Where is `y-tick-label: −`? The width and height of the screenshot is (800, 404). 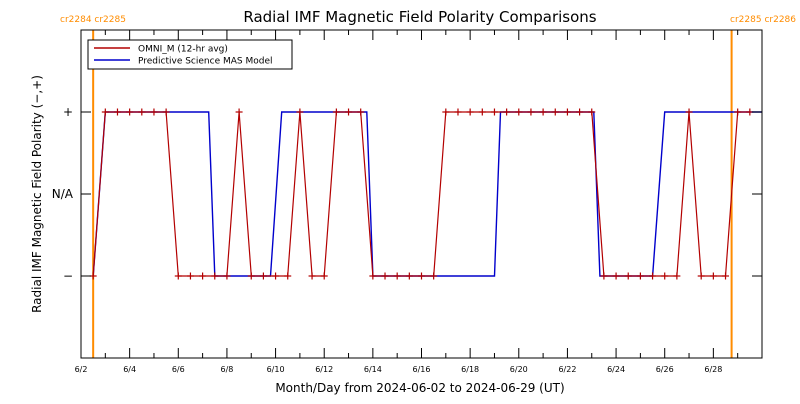 y-tick-label: − is located at coordinates (68, 276).